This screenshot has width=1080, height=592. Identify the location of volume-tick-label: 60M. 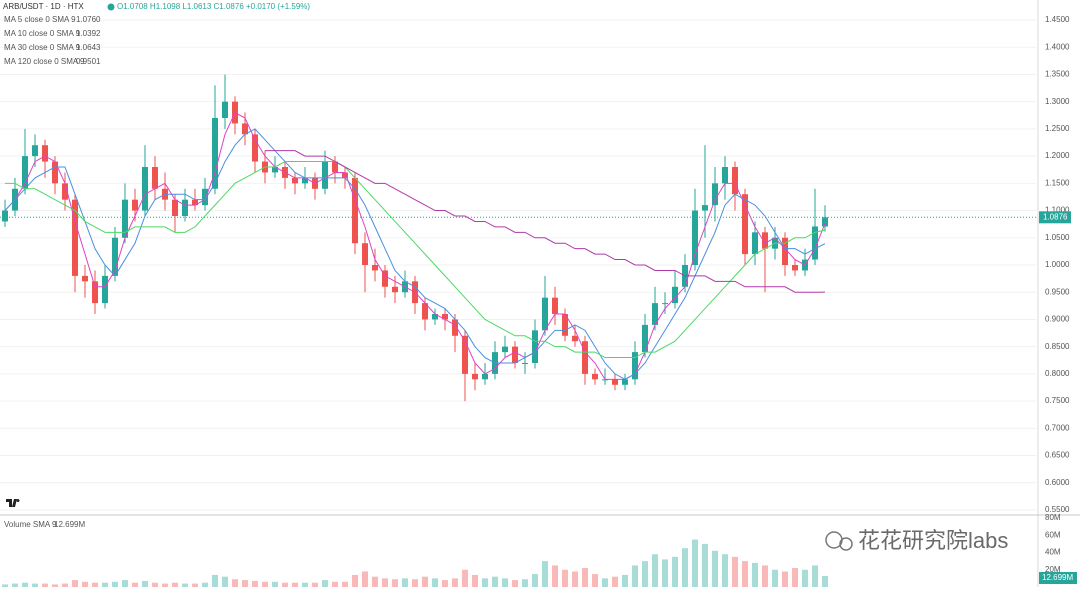
(1053, 534).